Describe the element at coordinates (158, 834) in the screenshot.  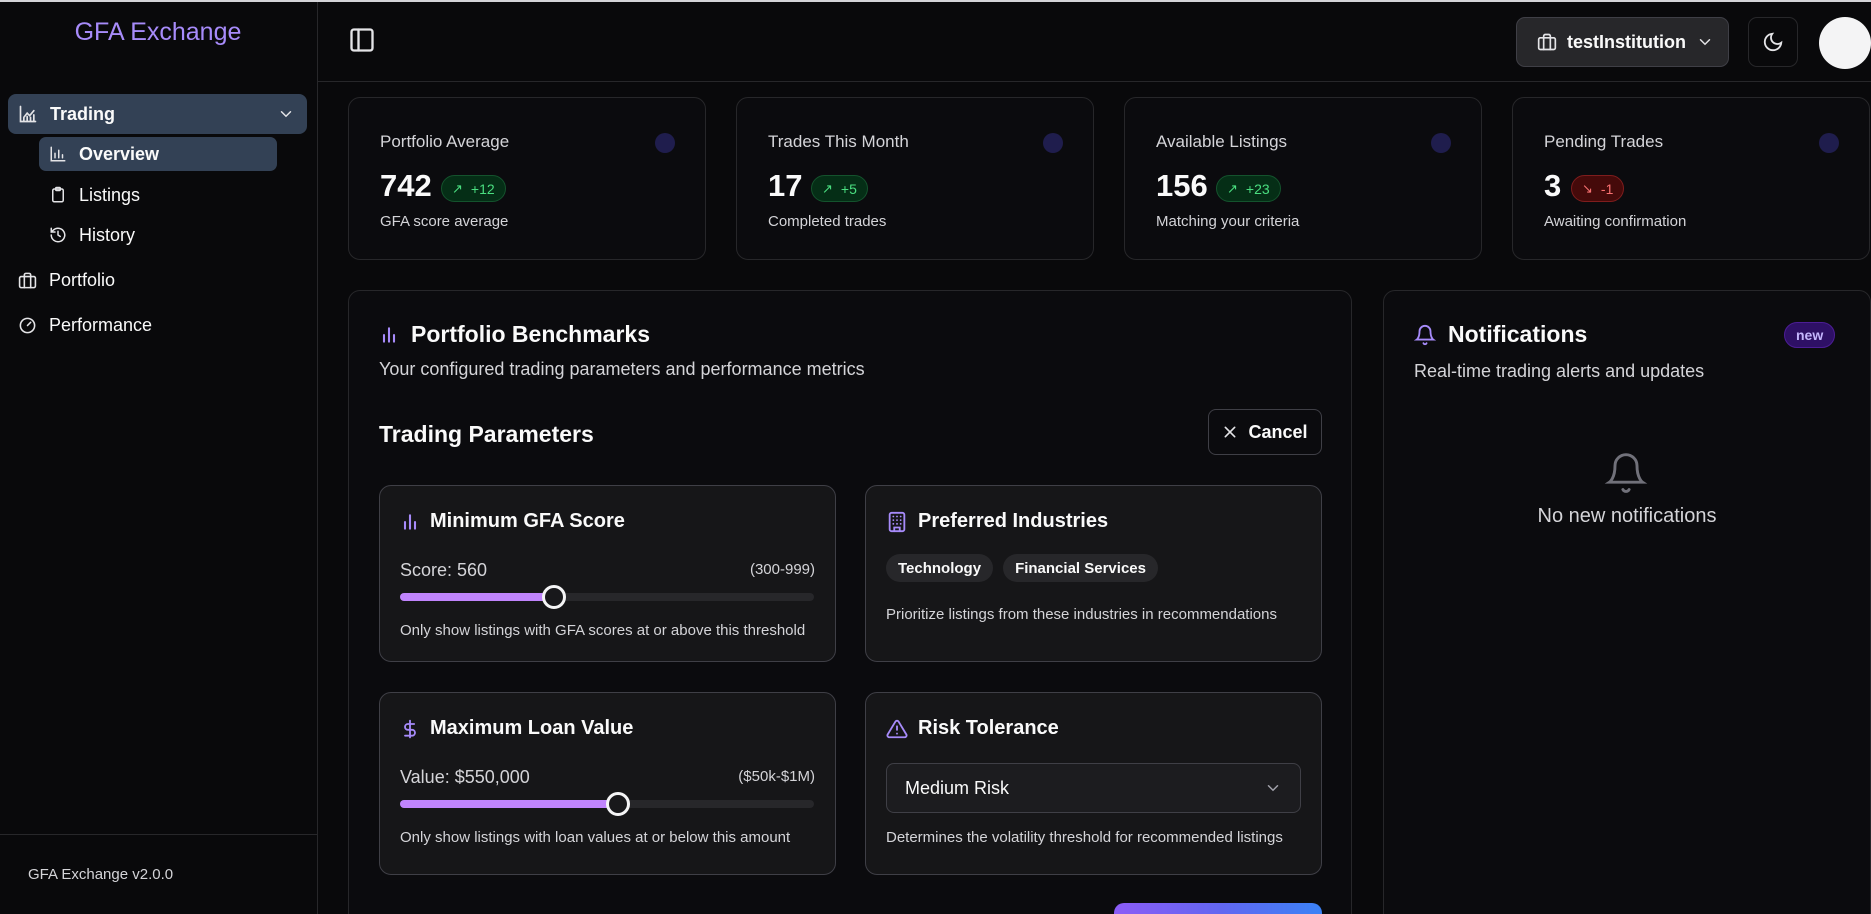
I see `sidebar-divider` at that location.